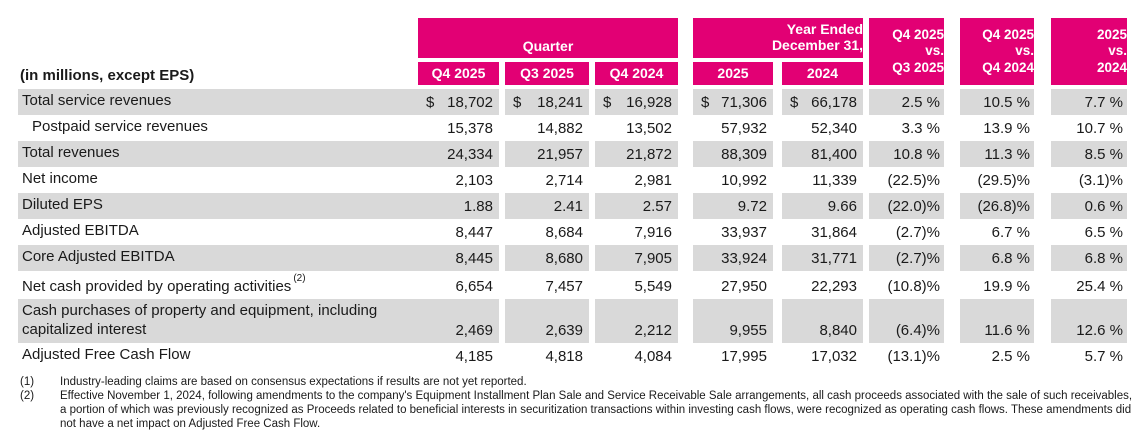  Describe the element at coordinates (997, 180) in the screenshot. I see `pct-cell: (29.5)%` at that location.